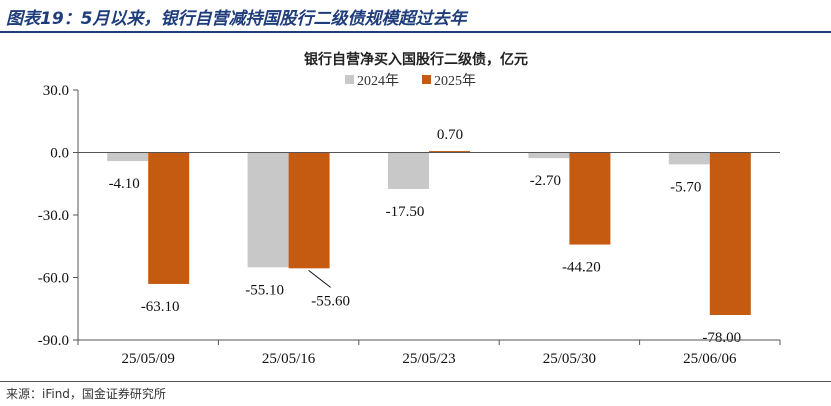  I want to click on legend-swatch-2024, so click(349, 79).